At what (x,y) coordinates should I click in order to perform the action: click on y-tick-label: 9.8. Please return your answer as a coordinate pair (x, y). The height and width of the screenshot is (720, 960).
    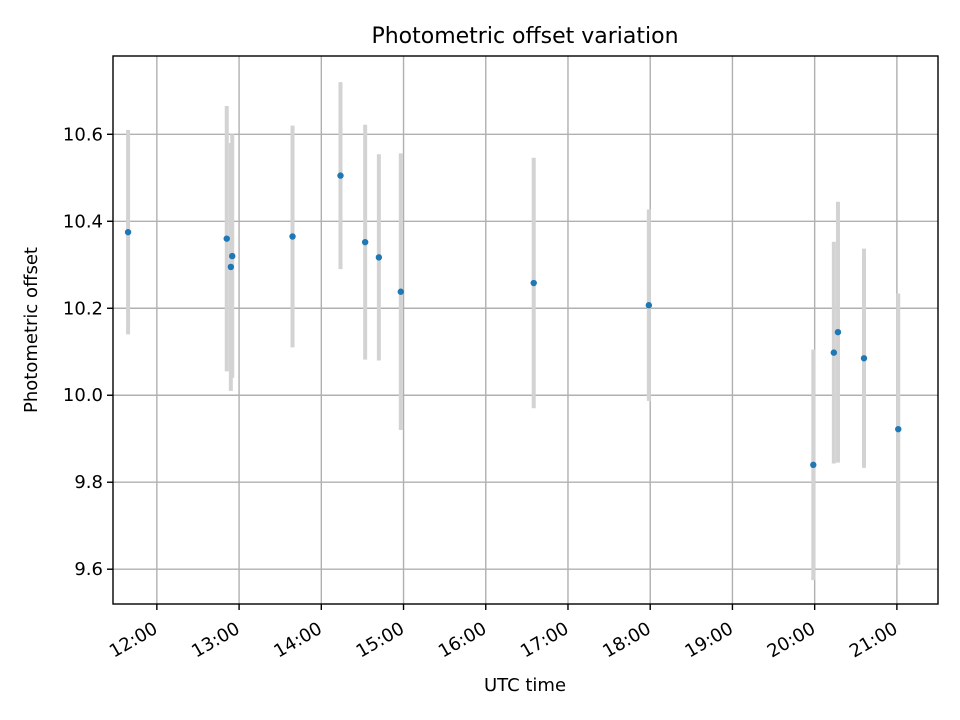
    Looking at the image, I should click on (88, 482).